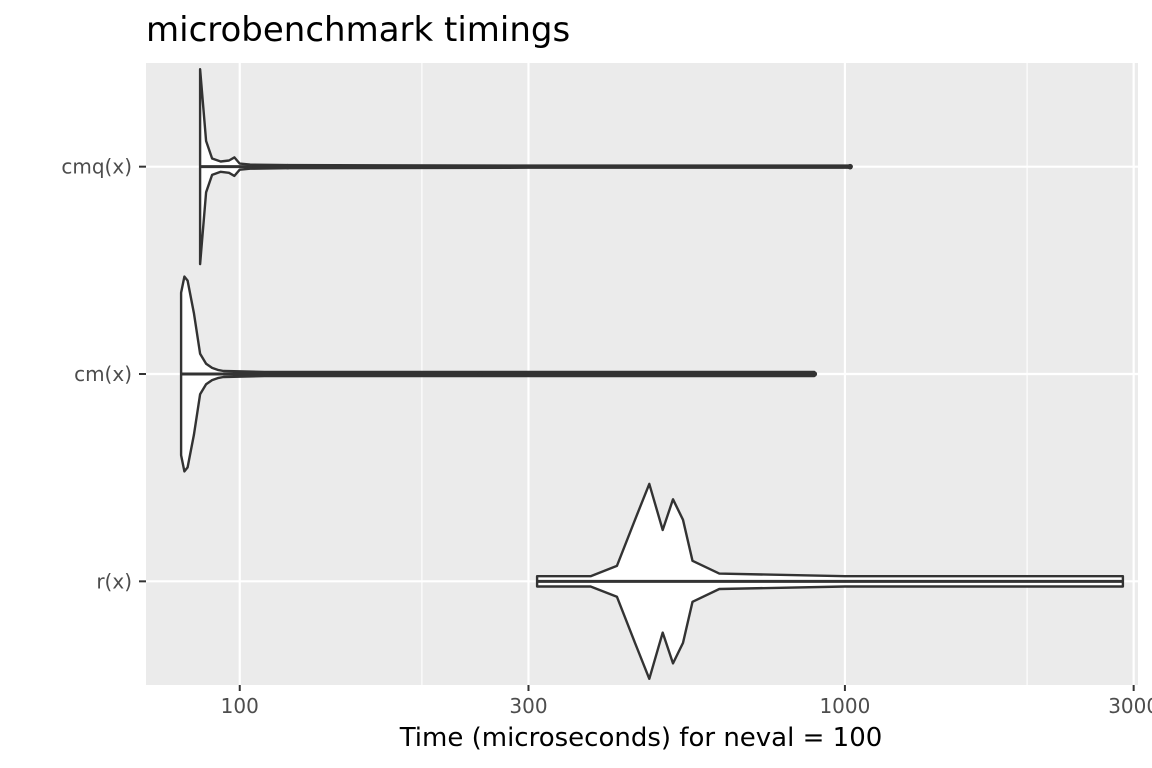 The image size is (1152, 768). I want to click on x-tick-label: 100, so click(240, 706).